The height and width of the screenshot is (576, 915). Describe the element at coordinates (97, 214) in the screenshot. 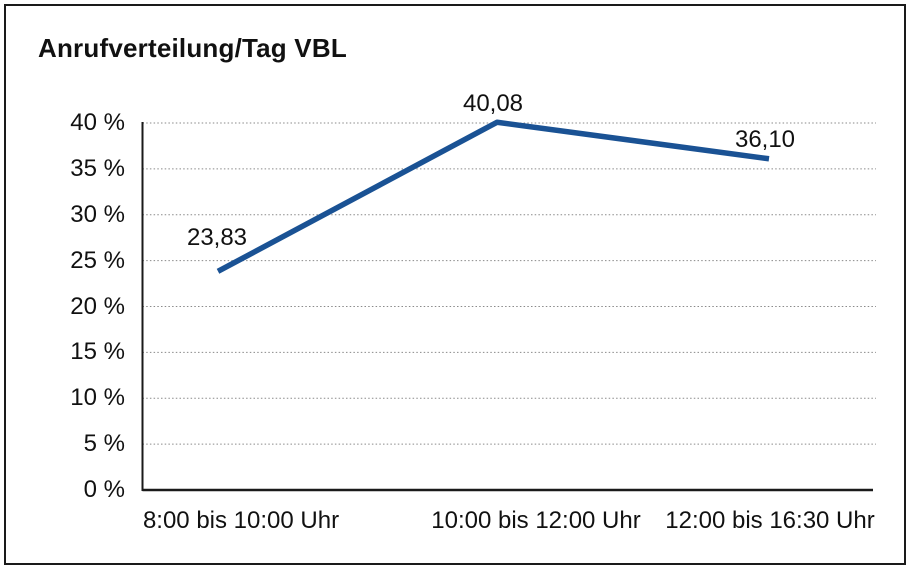

I see `y-axis-tick-label: 30 %` at that location.